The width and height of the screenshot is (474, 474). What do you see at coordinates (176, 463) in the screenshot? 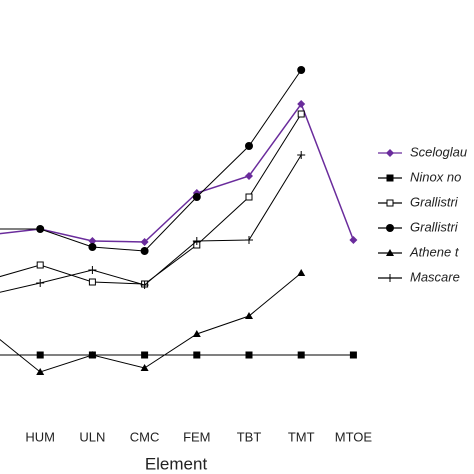
I see `x-axis-label: Element` at bounding box center [176, 463].